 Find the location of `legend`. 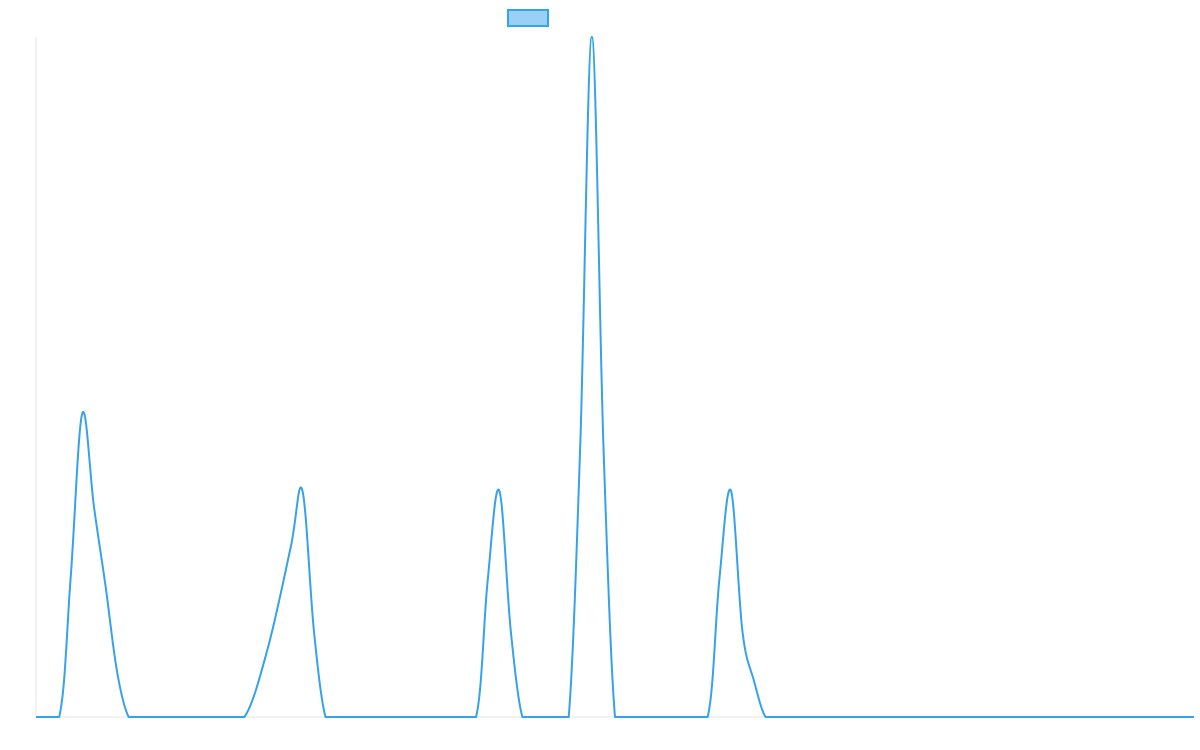

legend is located at coordinates (528, 18).